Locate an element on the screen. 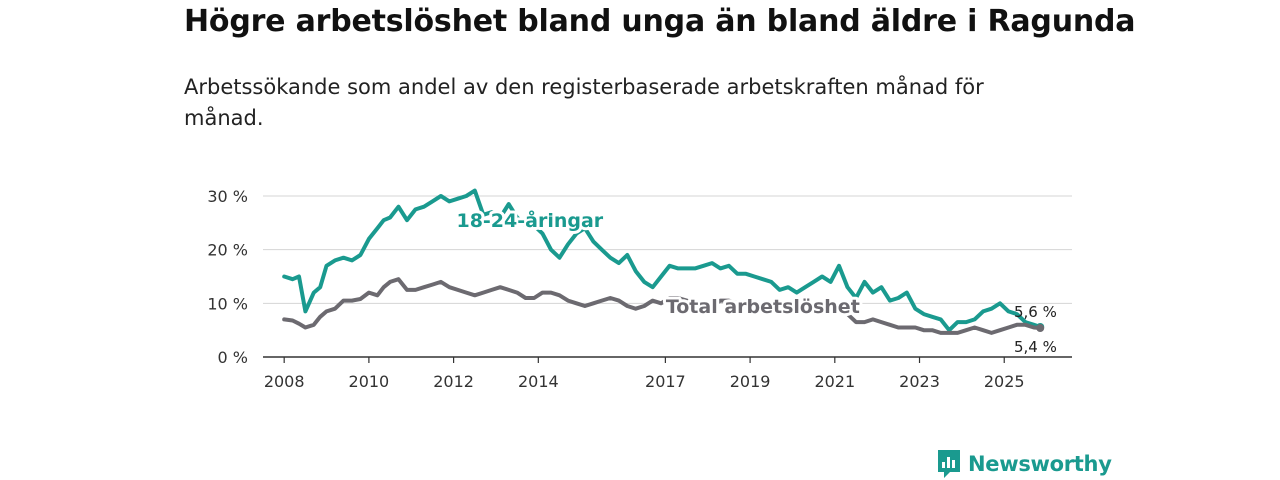 This screenshot has height=480, width=1280. y-tick-label: 0 % is located at coordinates (233, 357).